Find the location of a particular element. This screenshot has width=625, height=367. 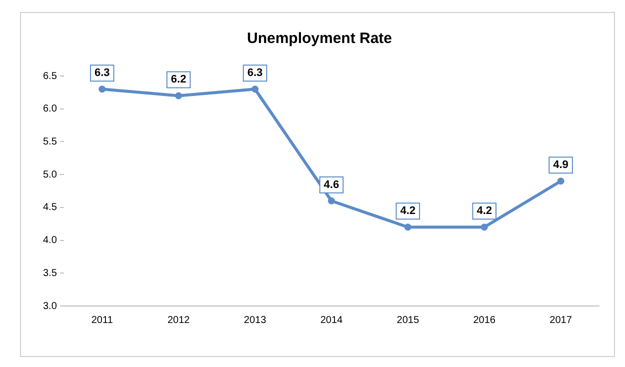

y-tick-label: 5.0 is located at coordinates (50, 174).